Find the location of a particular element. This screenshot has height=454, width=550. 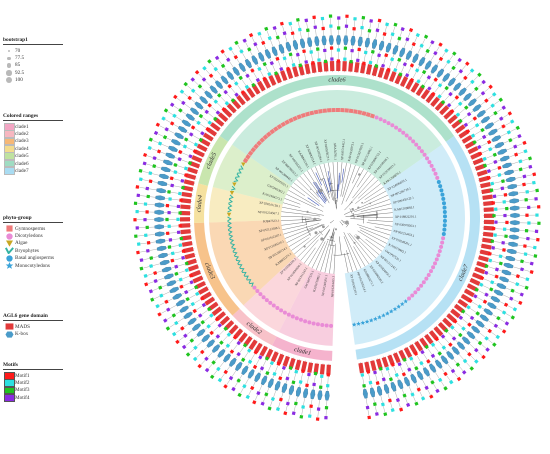

legend-item-label: clade3 is located at coordinates (22, 141).